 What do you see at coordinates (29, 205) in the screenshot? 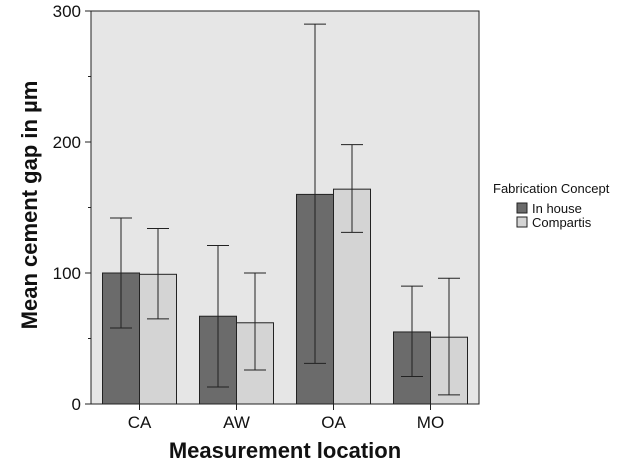
I see `y-axis-title: Mean cement gap in µm` at bounding box center [29, 205].